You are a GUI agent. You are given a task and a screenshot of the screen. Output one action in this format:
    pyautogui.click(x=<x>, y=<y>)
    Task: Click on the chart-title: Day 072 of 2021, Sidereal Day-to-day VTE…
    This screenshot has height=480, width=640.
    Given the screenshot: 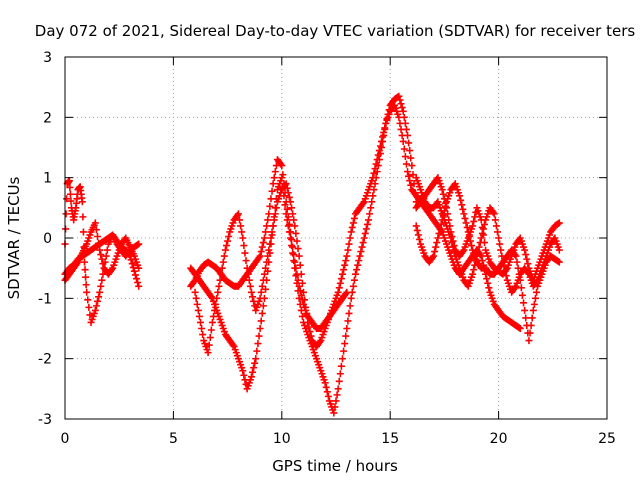 What is the action you would take?
    pyautogui.click(x=335, y=31)
    